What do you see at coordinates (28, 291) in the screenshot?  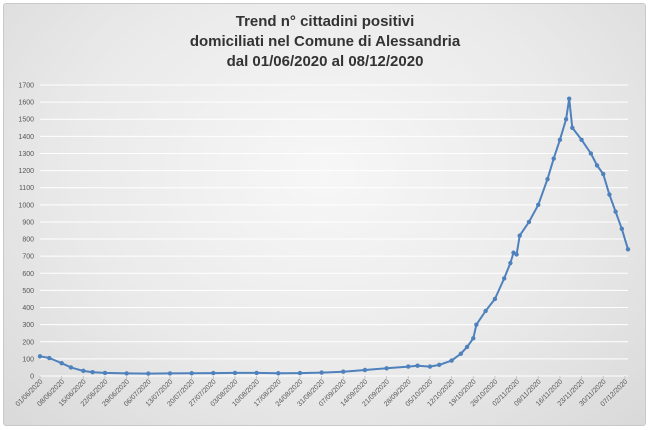 I see `y-tick-label: 500` at bounding box center [28, 291].